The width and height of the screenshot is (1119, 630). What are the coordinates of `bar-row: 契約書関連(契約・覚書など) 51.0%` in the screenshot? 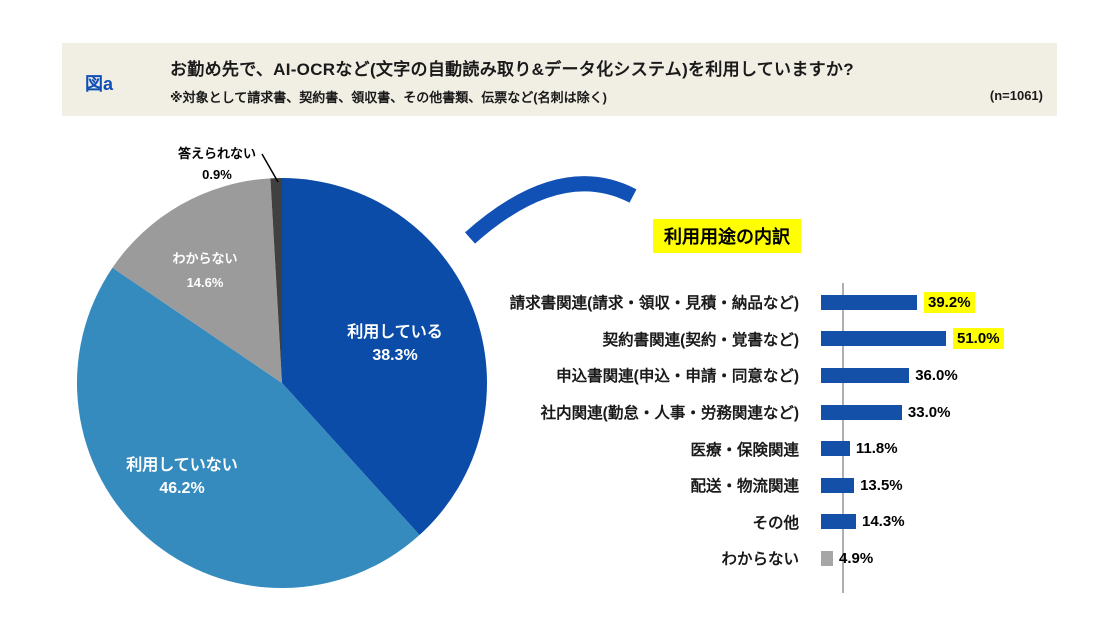 It's located at (780, 339).